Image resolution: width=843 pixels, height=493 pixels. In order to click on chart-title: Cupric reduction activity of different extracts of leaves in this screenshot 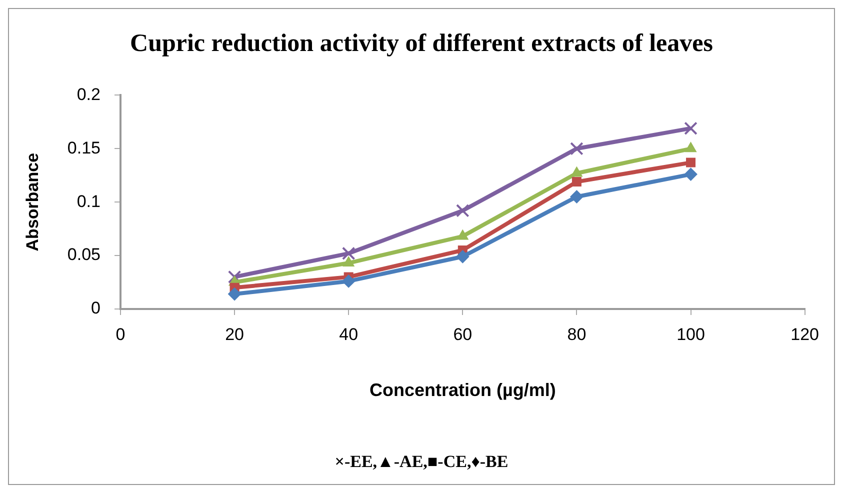, I will do `click(421, 44)`.